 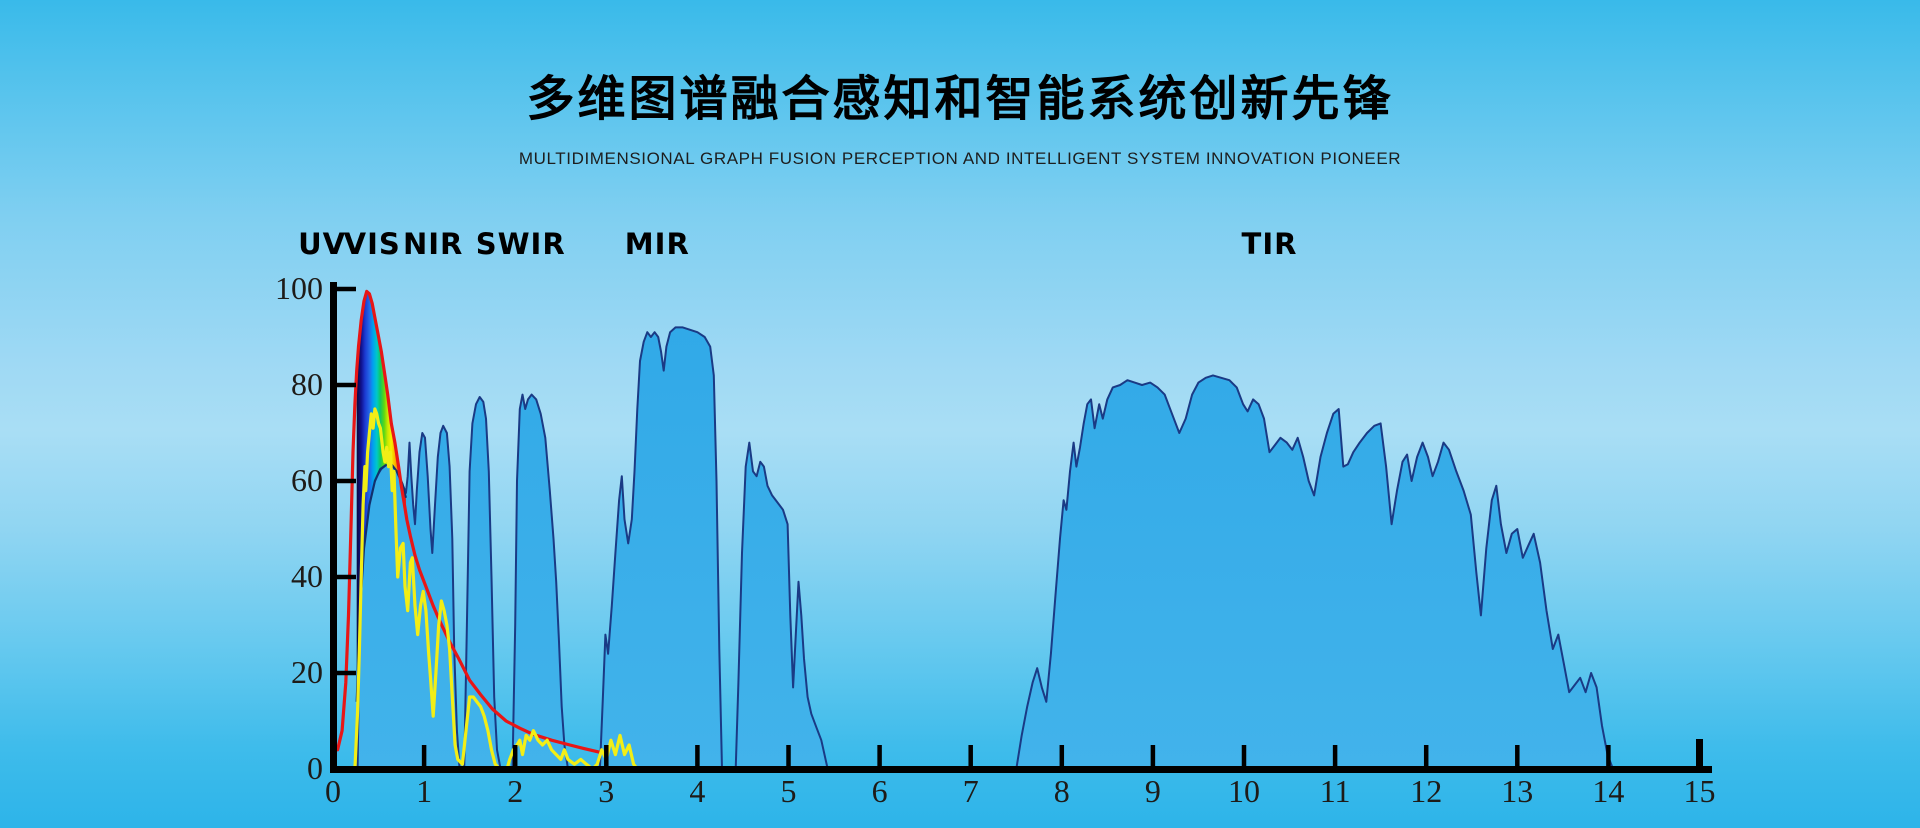 I want to click on band-label-TIR: TIR, so click(x=1270, y=244).